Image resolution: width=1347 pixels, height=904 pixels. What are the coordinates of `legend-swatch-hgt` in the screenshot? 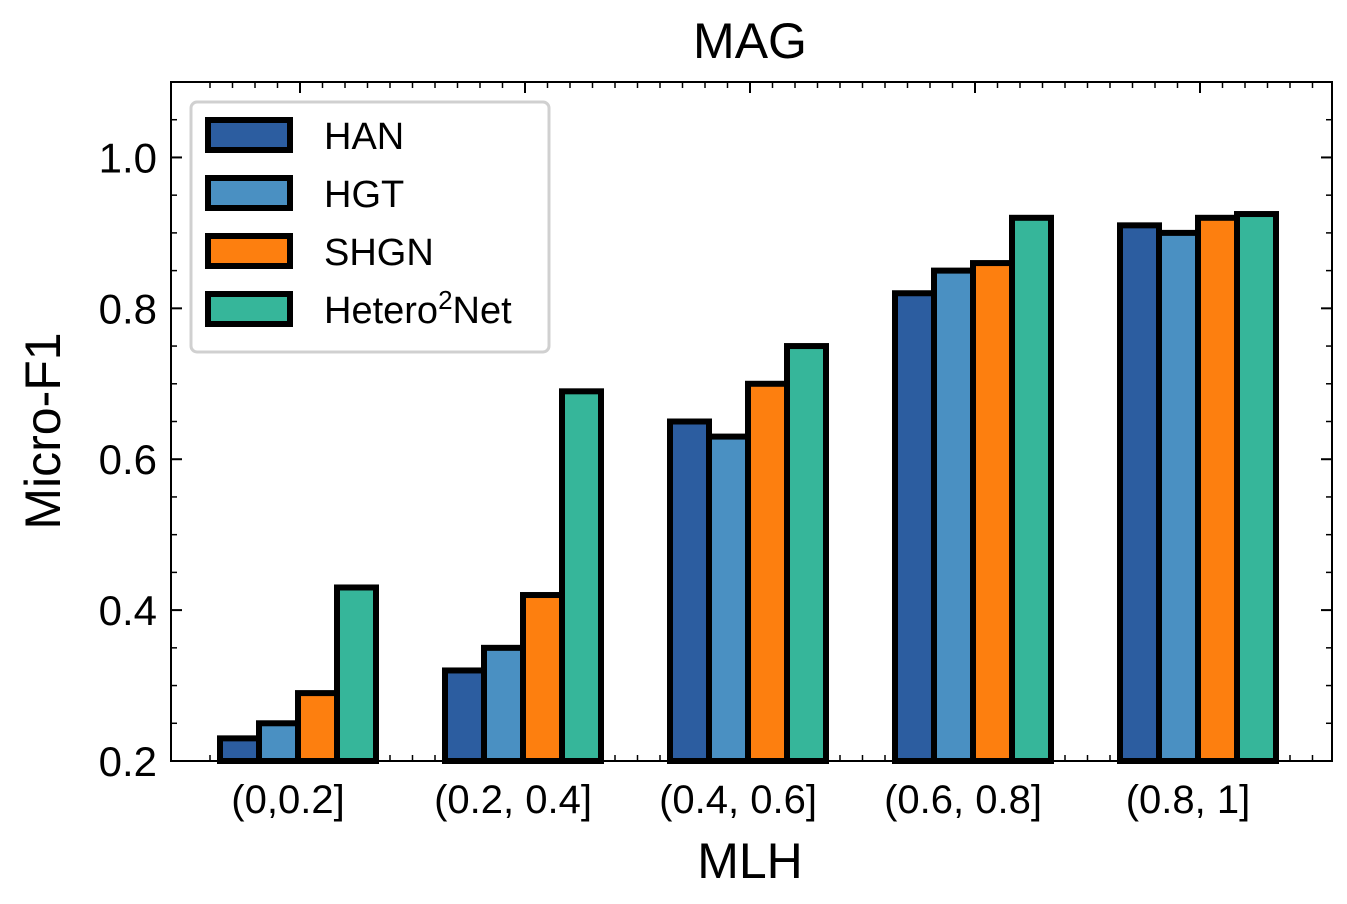 It's located at (249, 193).